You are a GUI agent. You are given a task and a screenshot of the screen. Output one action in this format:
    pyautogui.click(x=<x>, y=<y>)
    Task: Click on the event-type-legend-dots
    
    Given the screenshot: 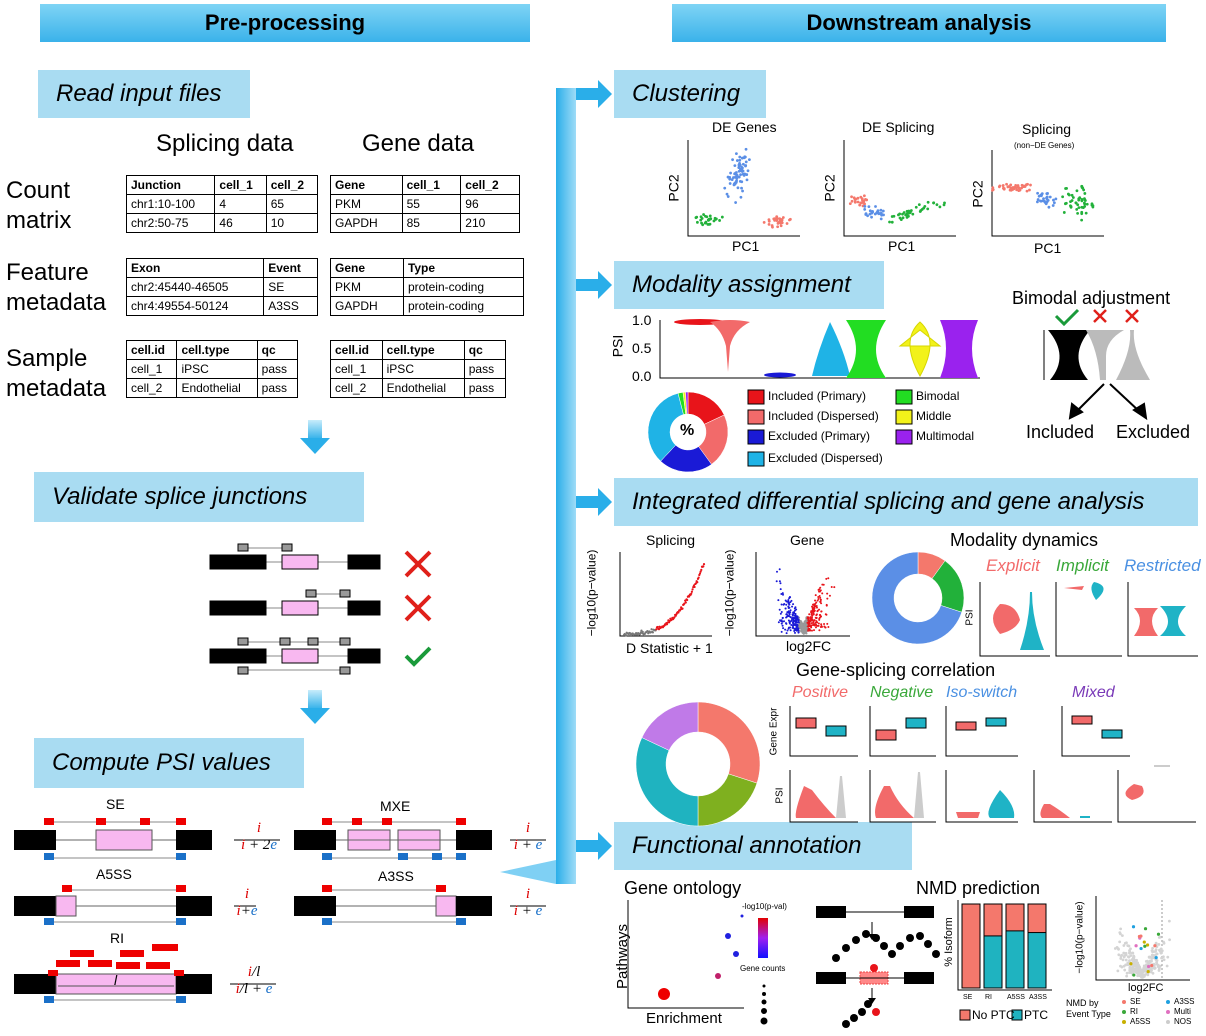 What is the action you would take?
    pyautogui.click(x=1146, y=1012)
    